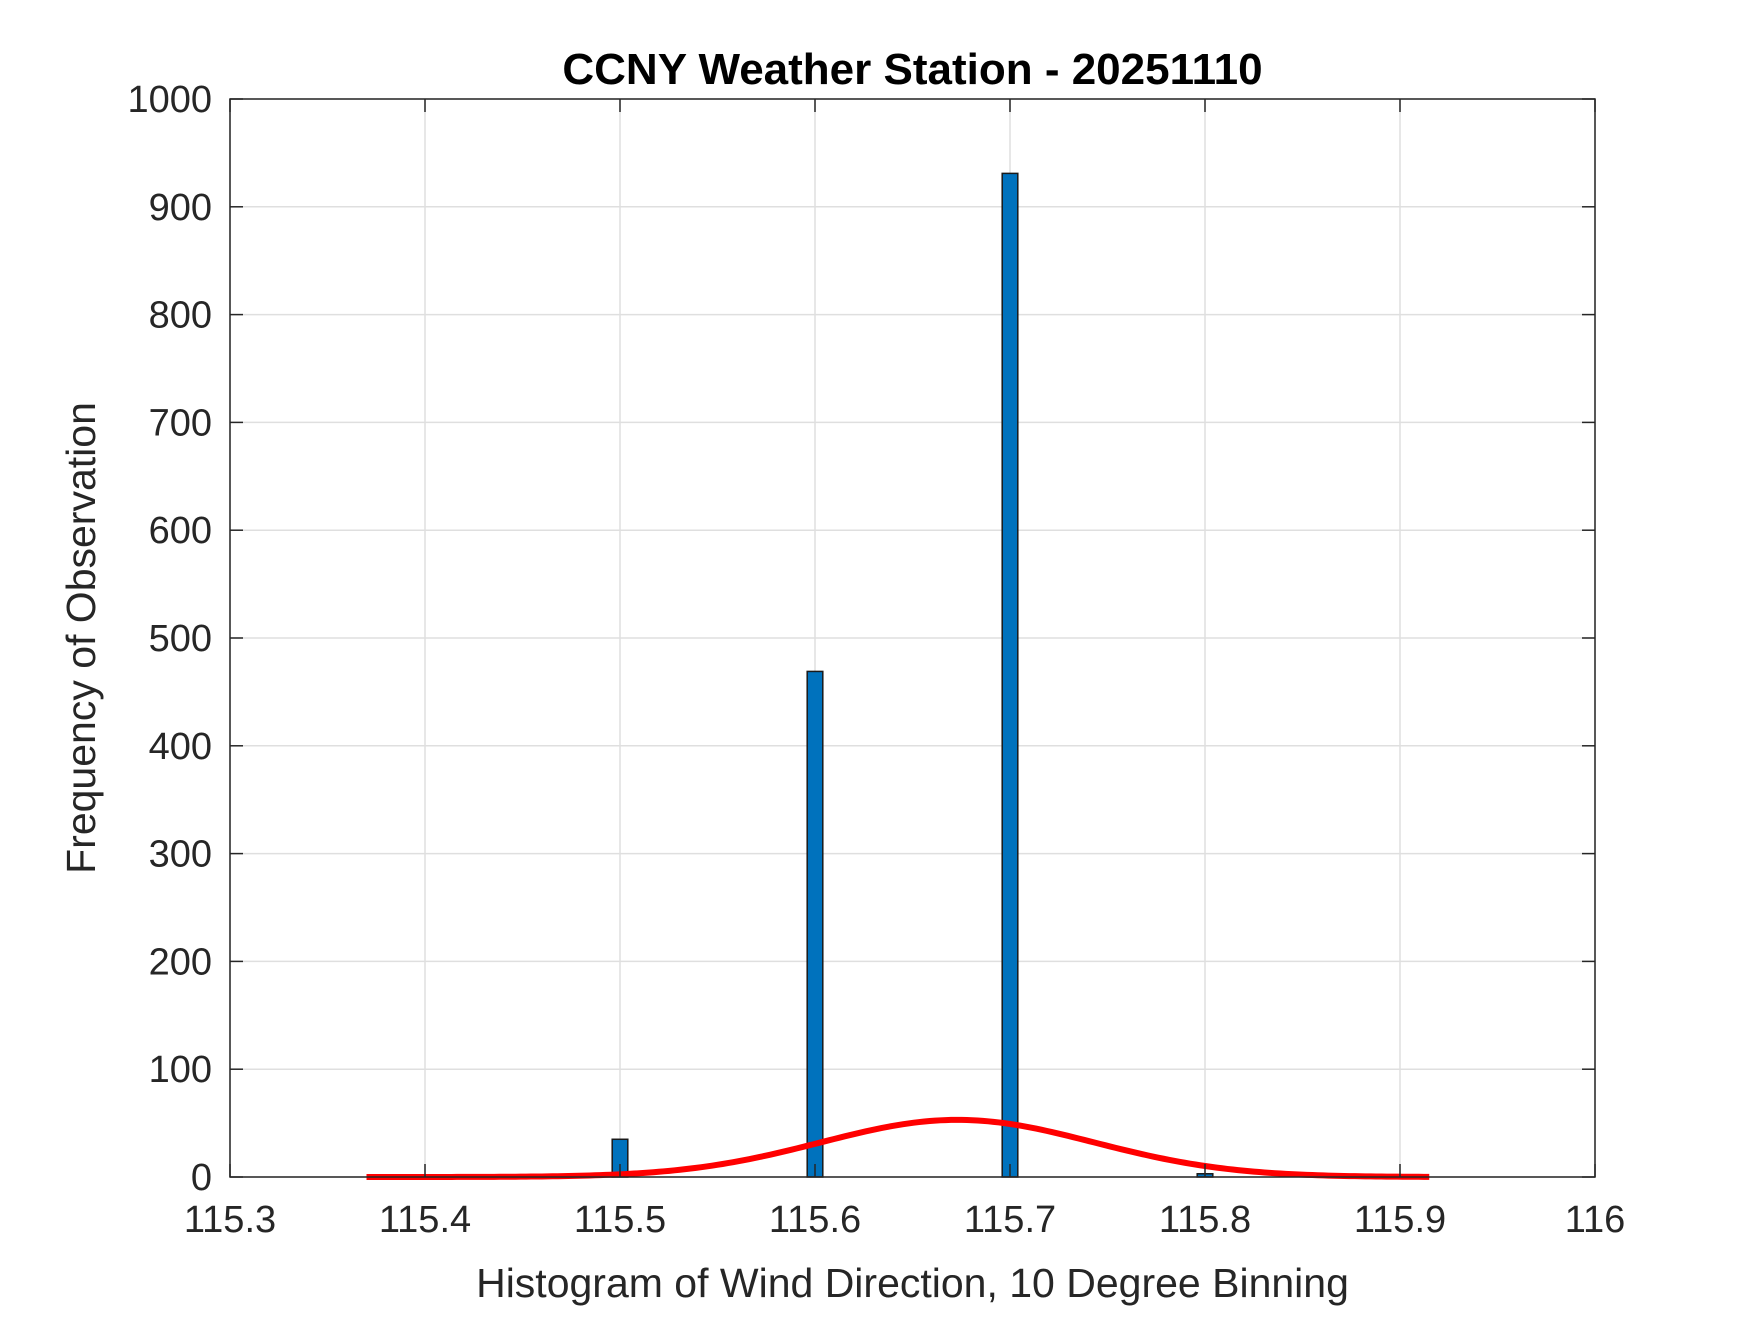  What do you see at coordinates (180, 531) in the screenshot?
I see `y-tick-label: 600` at bounding box center [180, 531].